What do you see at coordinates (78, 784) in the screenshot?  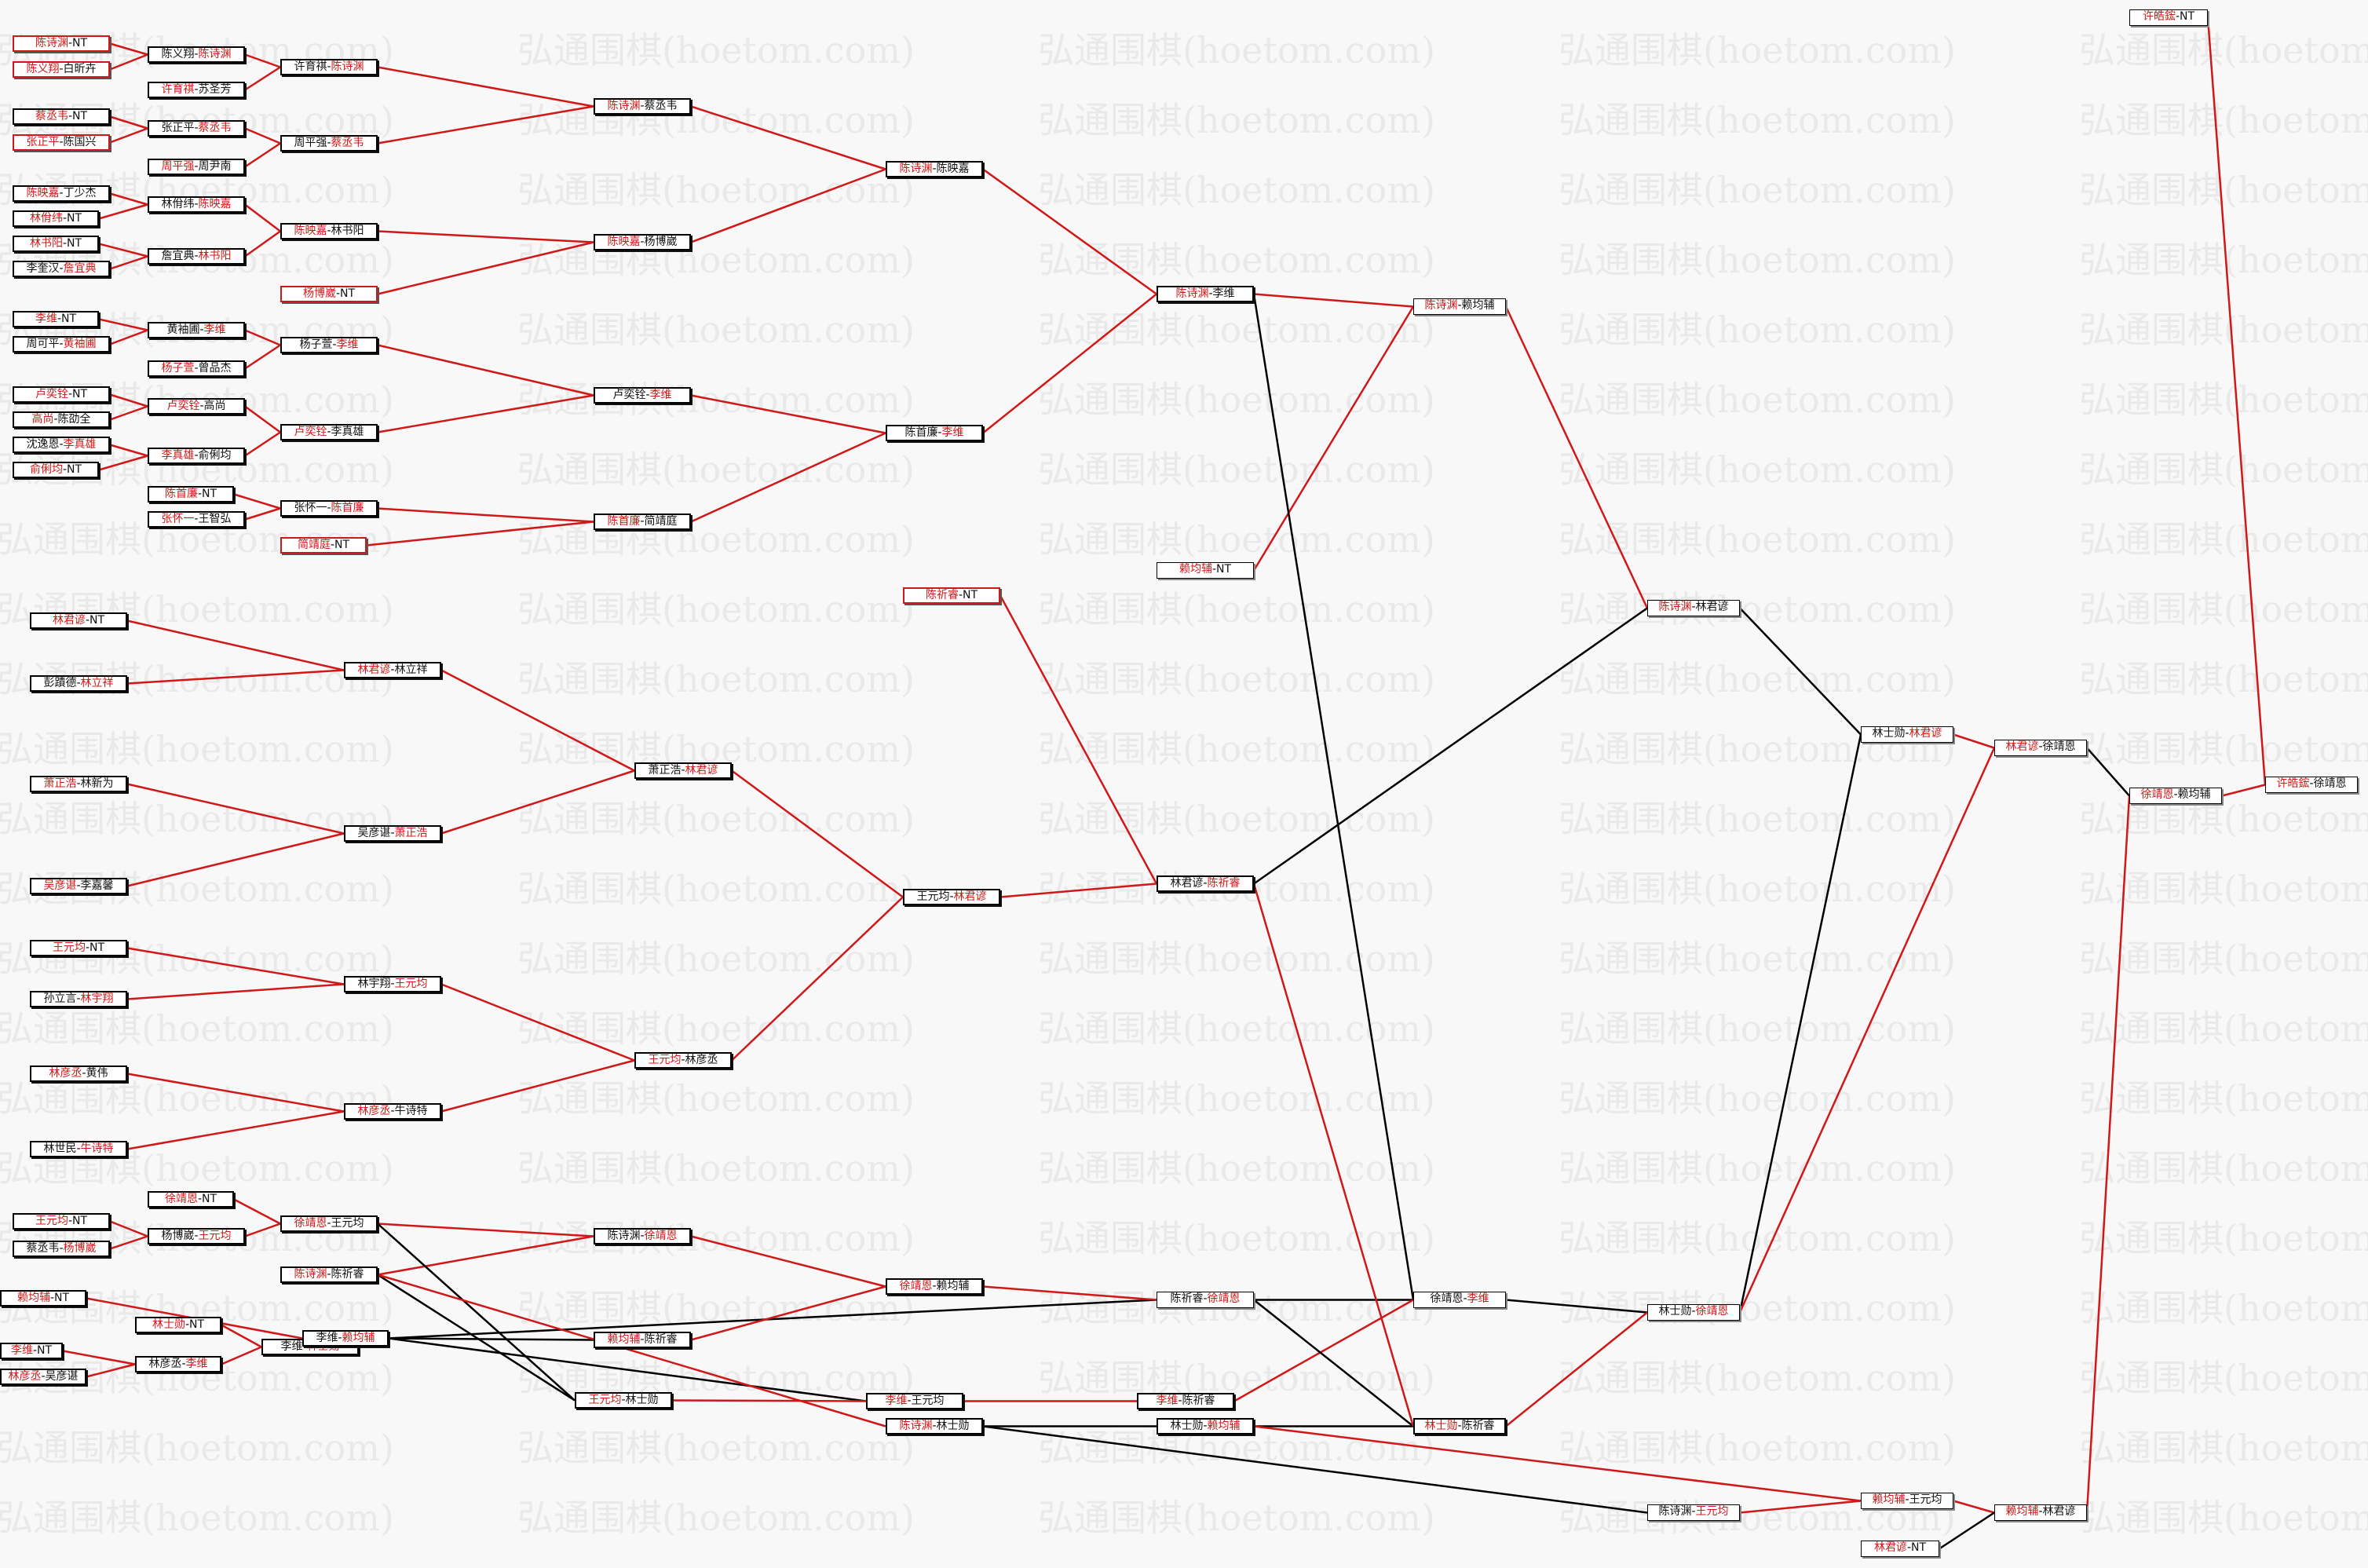 I see `match-box: 萧正浩-林新为` at bounding box center [78, 784].